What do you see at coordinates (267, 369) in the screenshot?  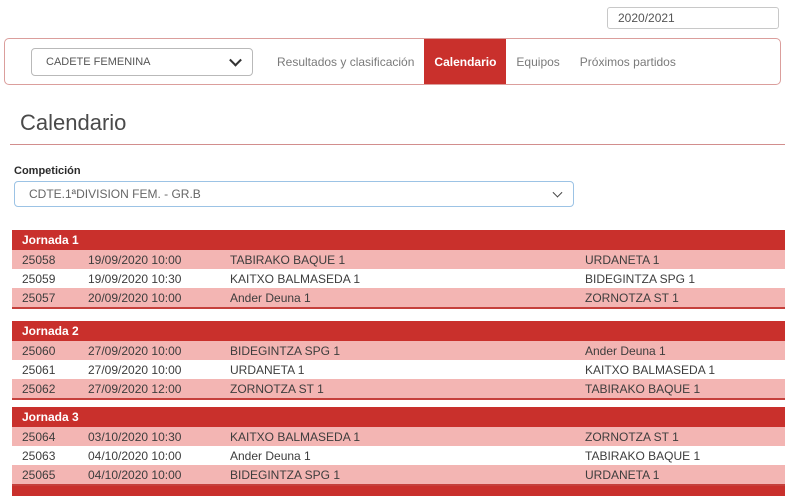 I see `home-team: URDANETA 1` at bounding box center [267, 369].